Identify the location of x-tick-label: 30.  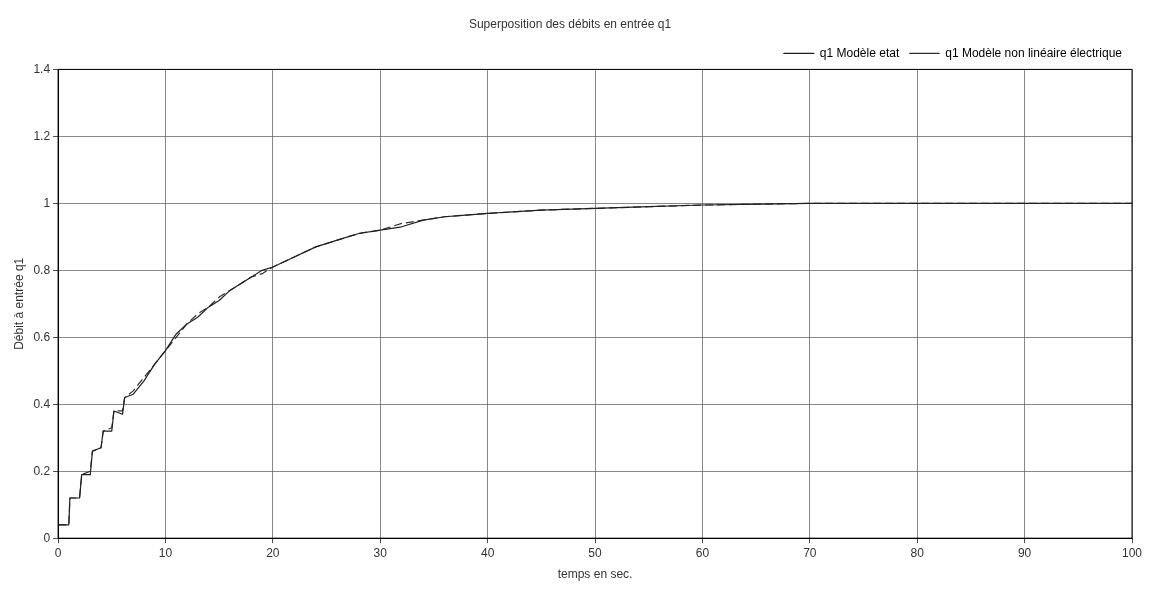
(380, 552).